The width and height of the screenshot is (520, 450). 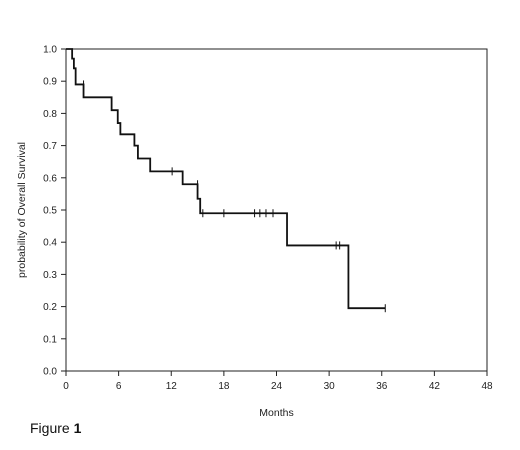 I want to click on y-tick-label: 0.8, so click(x=50, y=114).